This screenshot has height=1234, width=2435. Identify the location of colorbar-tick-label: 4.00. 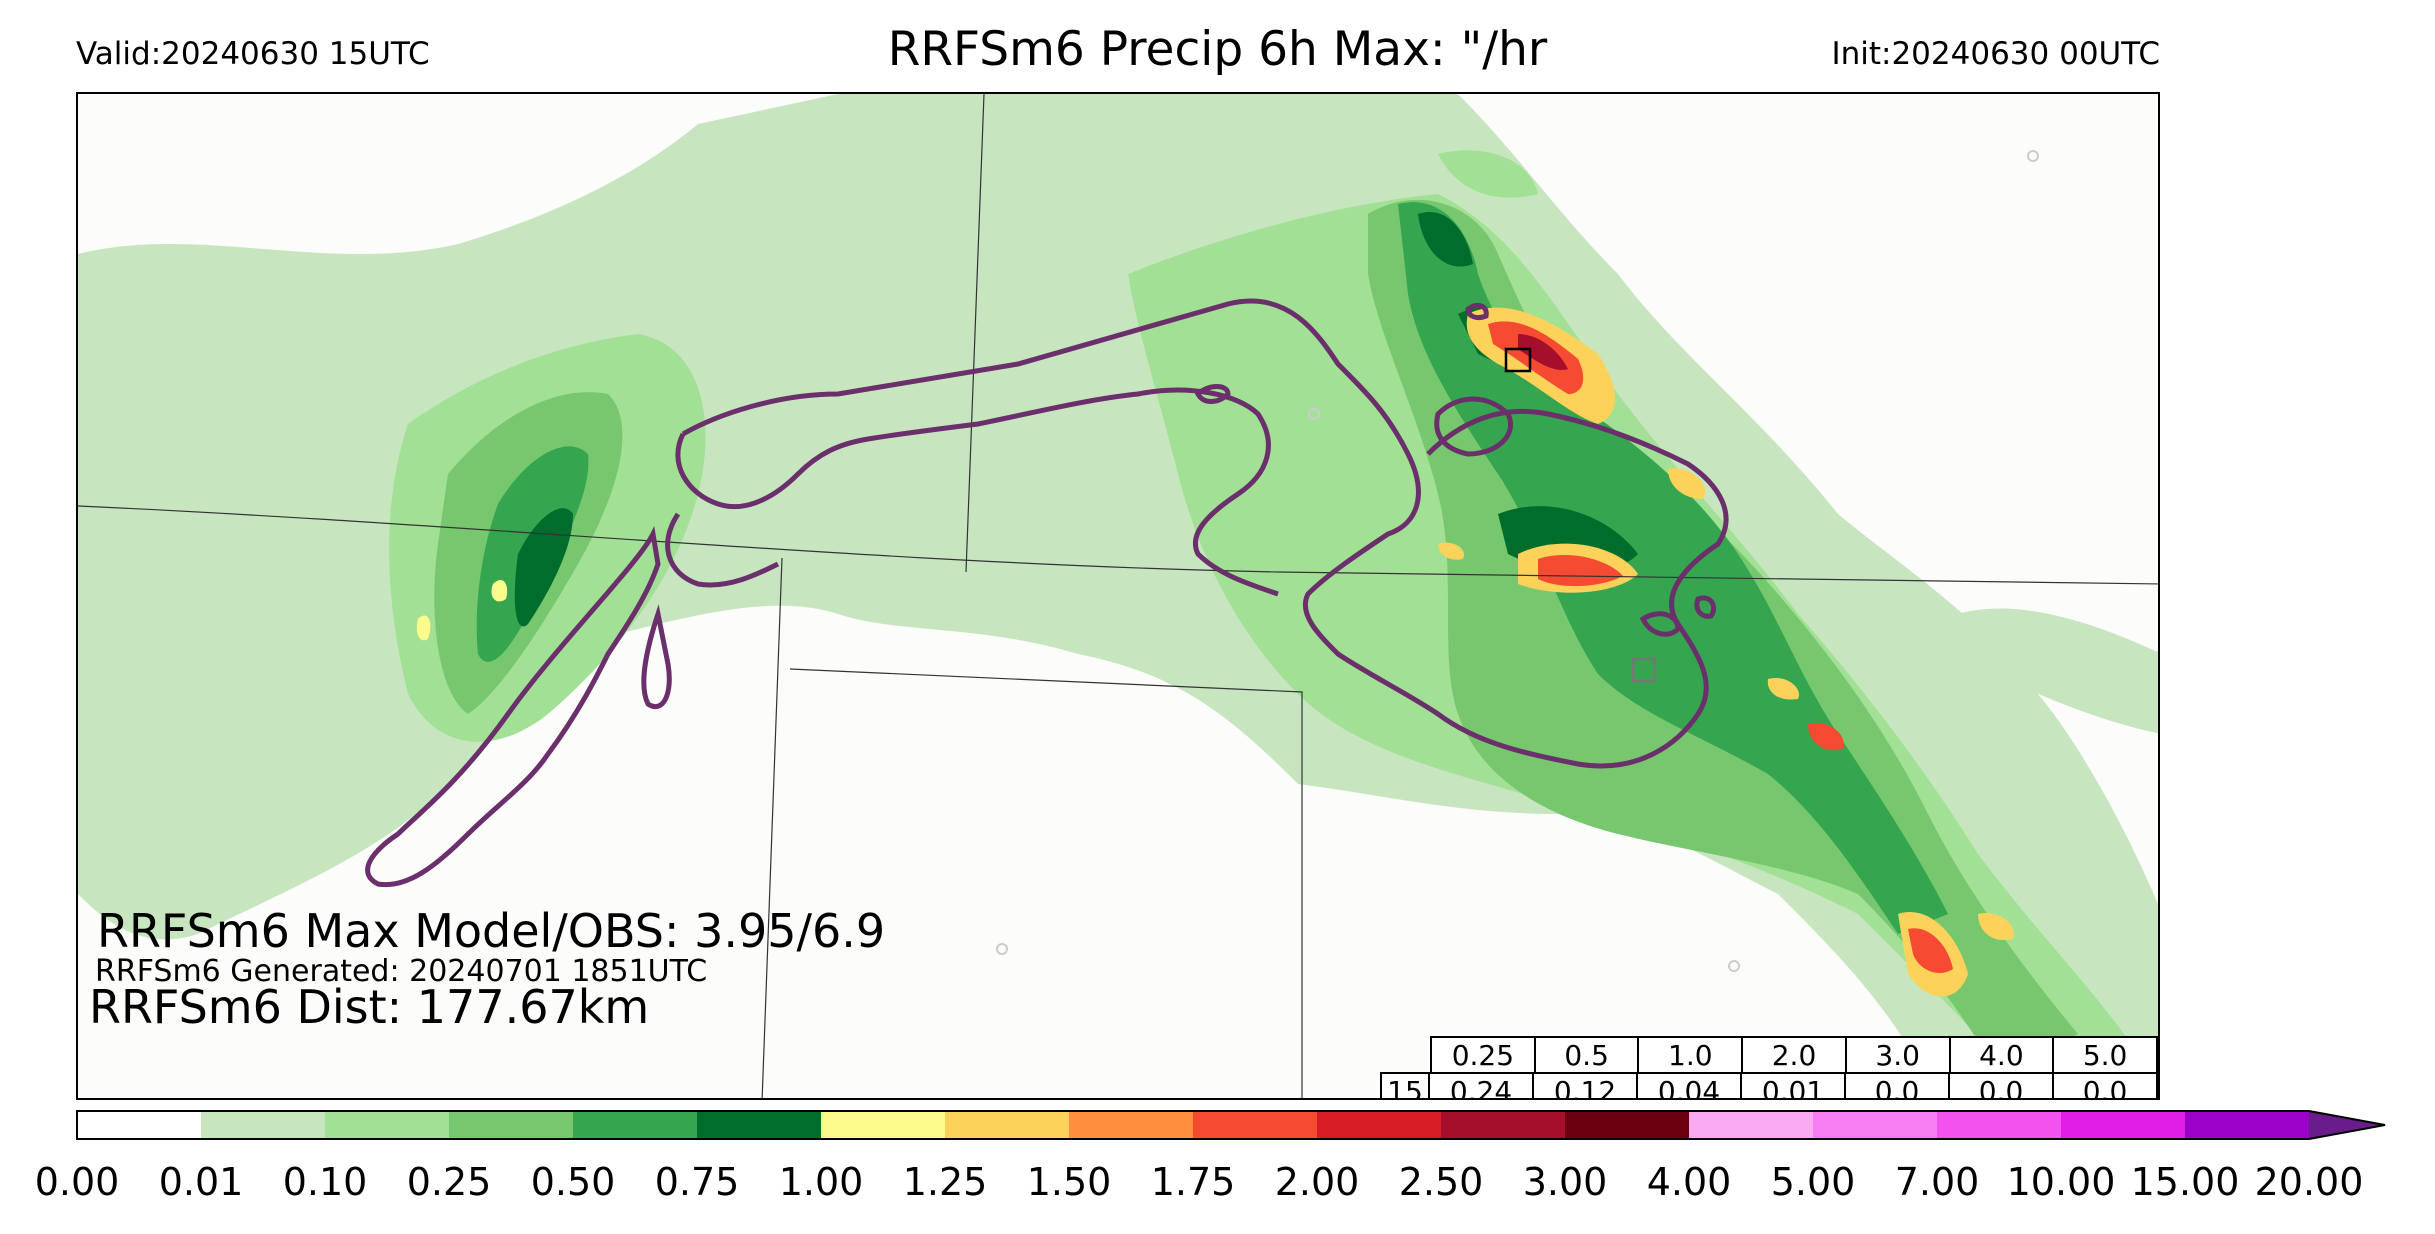
(1689, 1182).